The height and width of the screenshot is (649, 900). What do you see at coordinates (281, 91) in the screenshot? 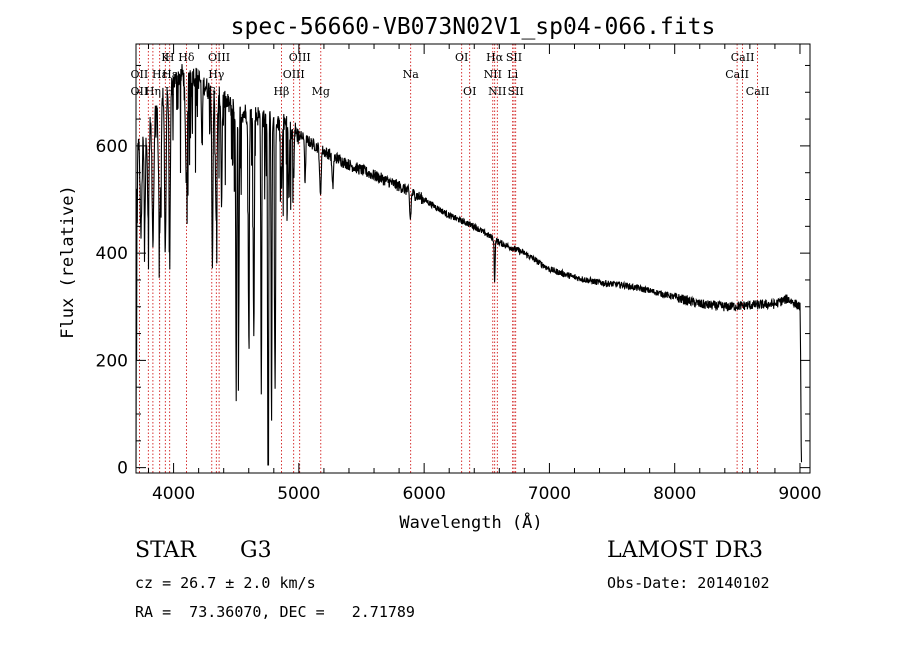
I see `line-label: Hβ` at bounding box center [281, 91].